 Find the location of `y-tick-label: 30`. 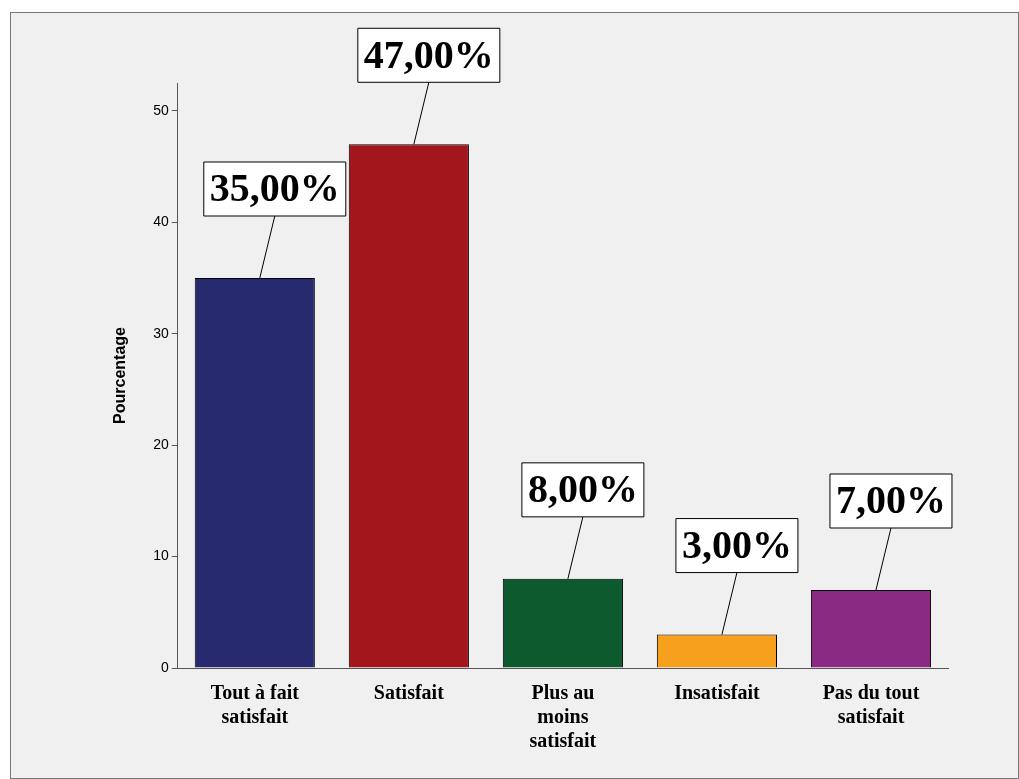

y-tick-label: 30 is located at coordinates (161, 332).